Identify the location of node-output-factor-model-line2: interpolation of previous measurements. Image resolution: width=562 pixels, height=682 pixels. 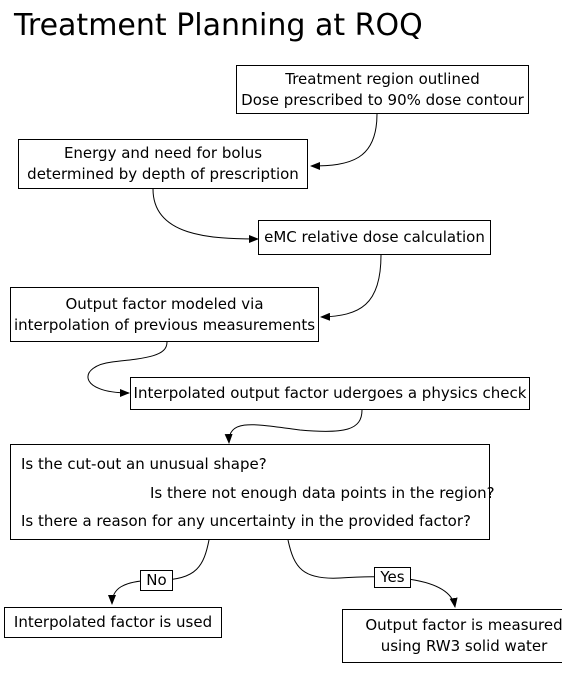
(164, 324).